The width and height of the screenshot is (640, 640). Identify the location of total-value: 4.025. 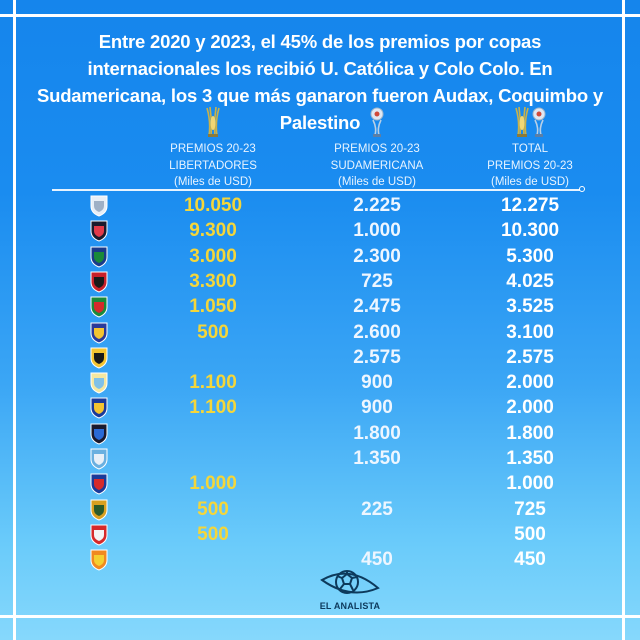
(530, 281).